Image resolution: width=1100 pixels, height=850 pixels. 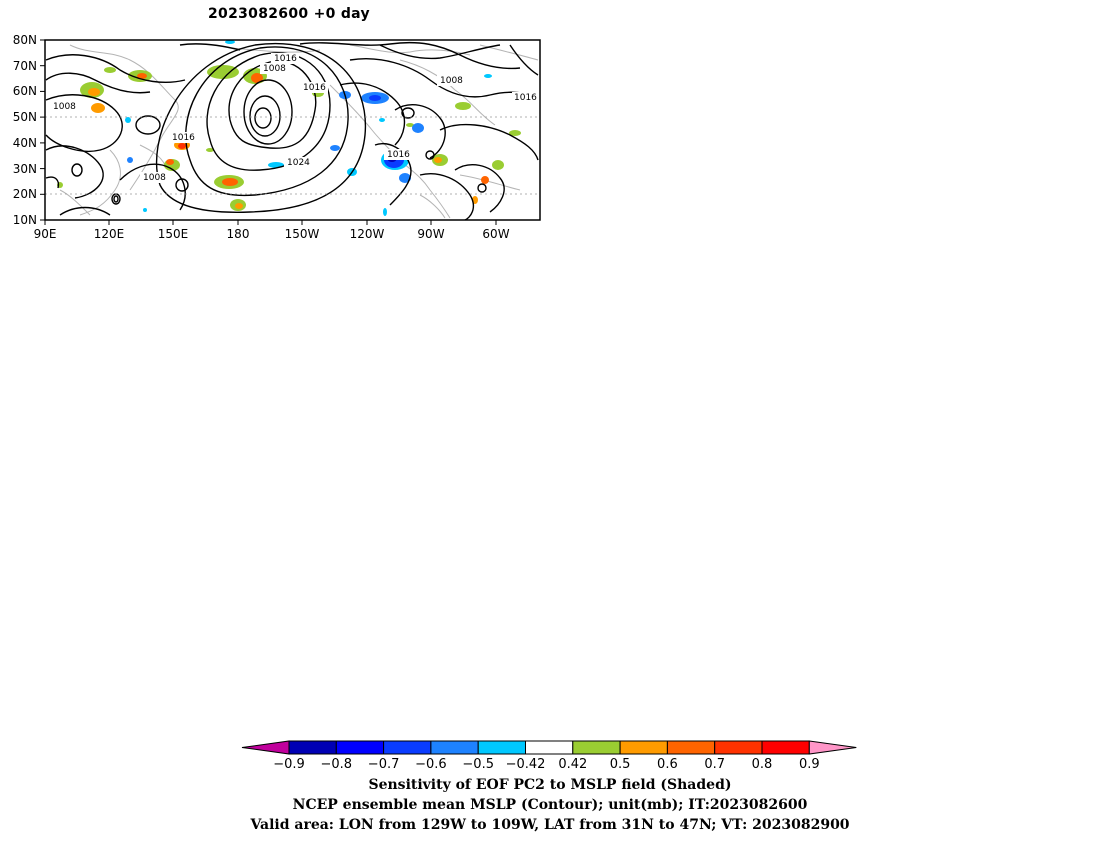 I want to click on colorbar-tick-label: −0.42, so click(x=526, y=764).